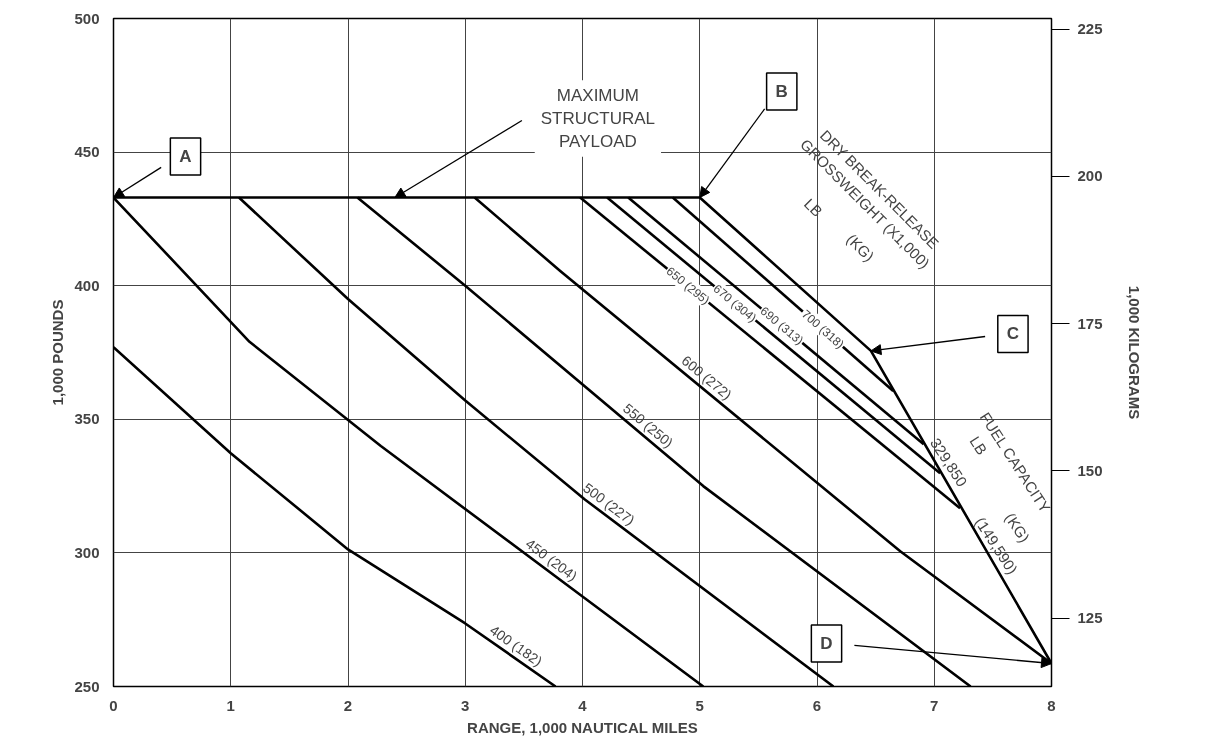 The image size is (1208, 754). Describe the element at coordinates (582, 727) in the screenshot. I see `x-axis-title: RANGE, 1,000 NAUTICAL MILES` at that location.